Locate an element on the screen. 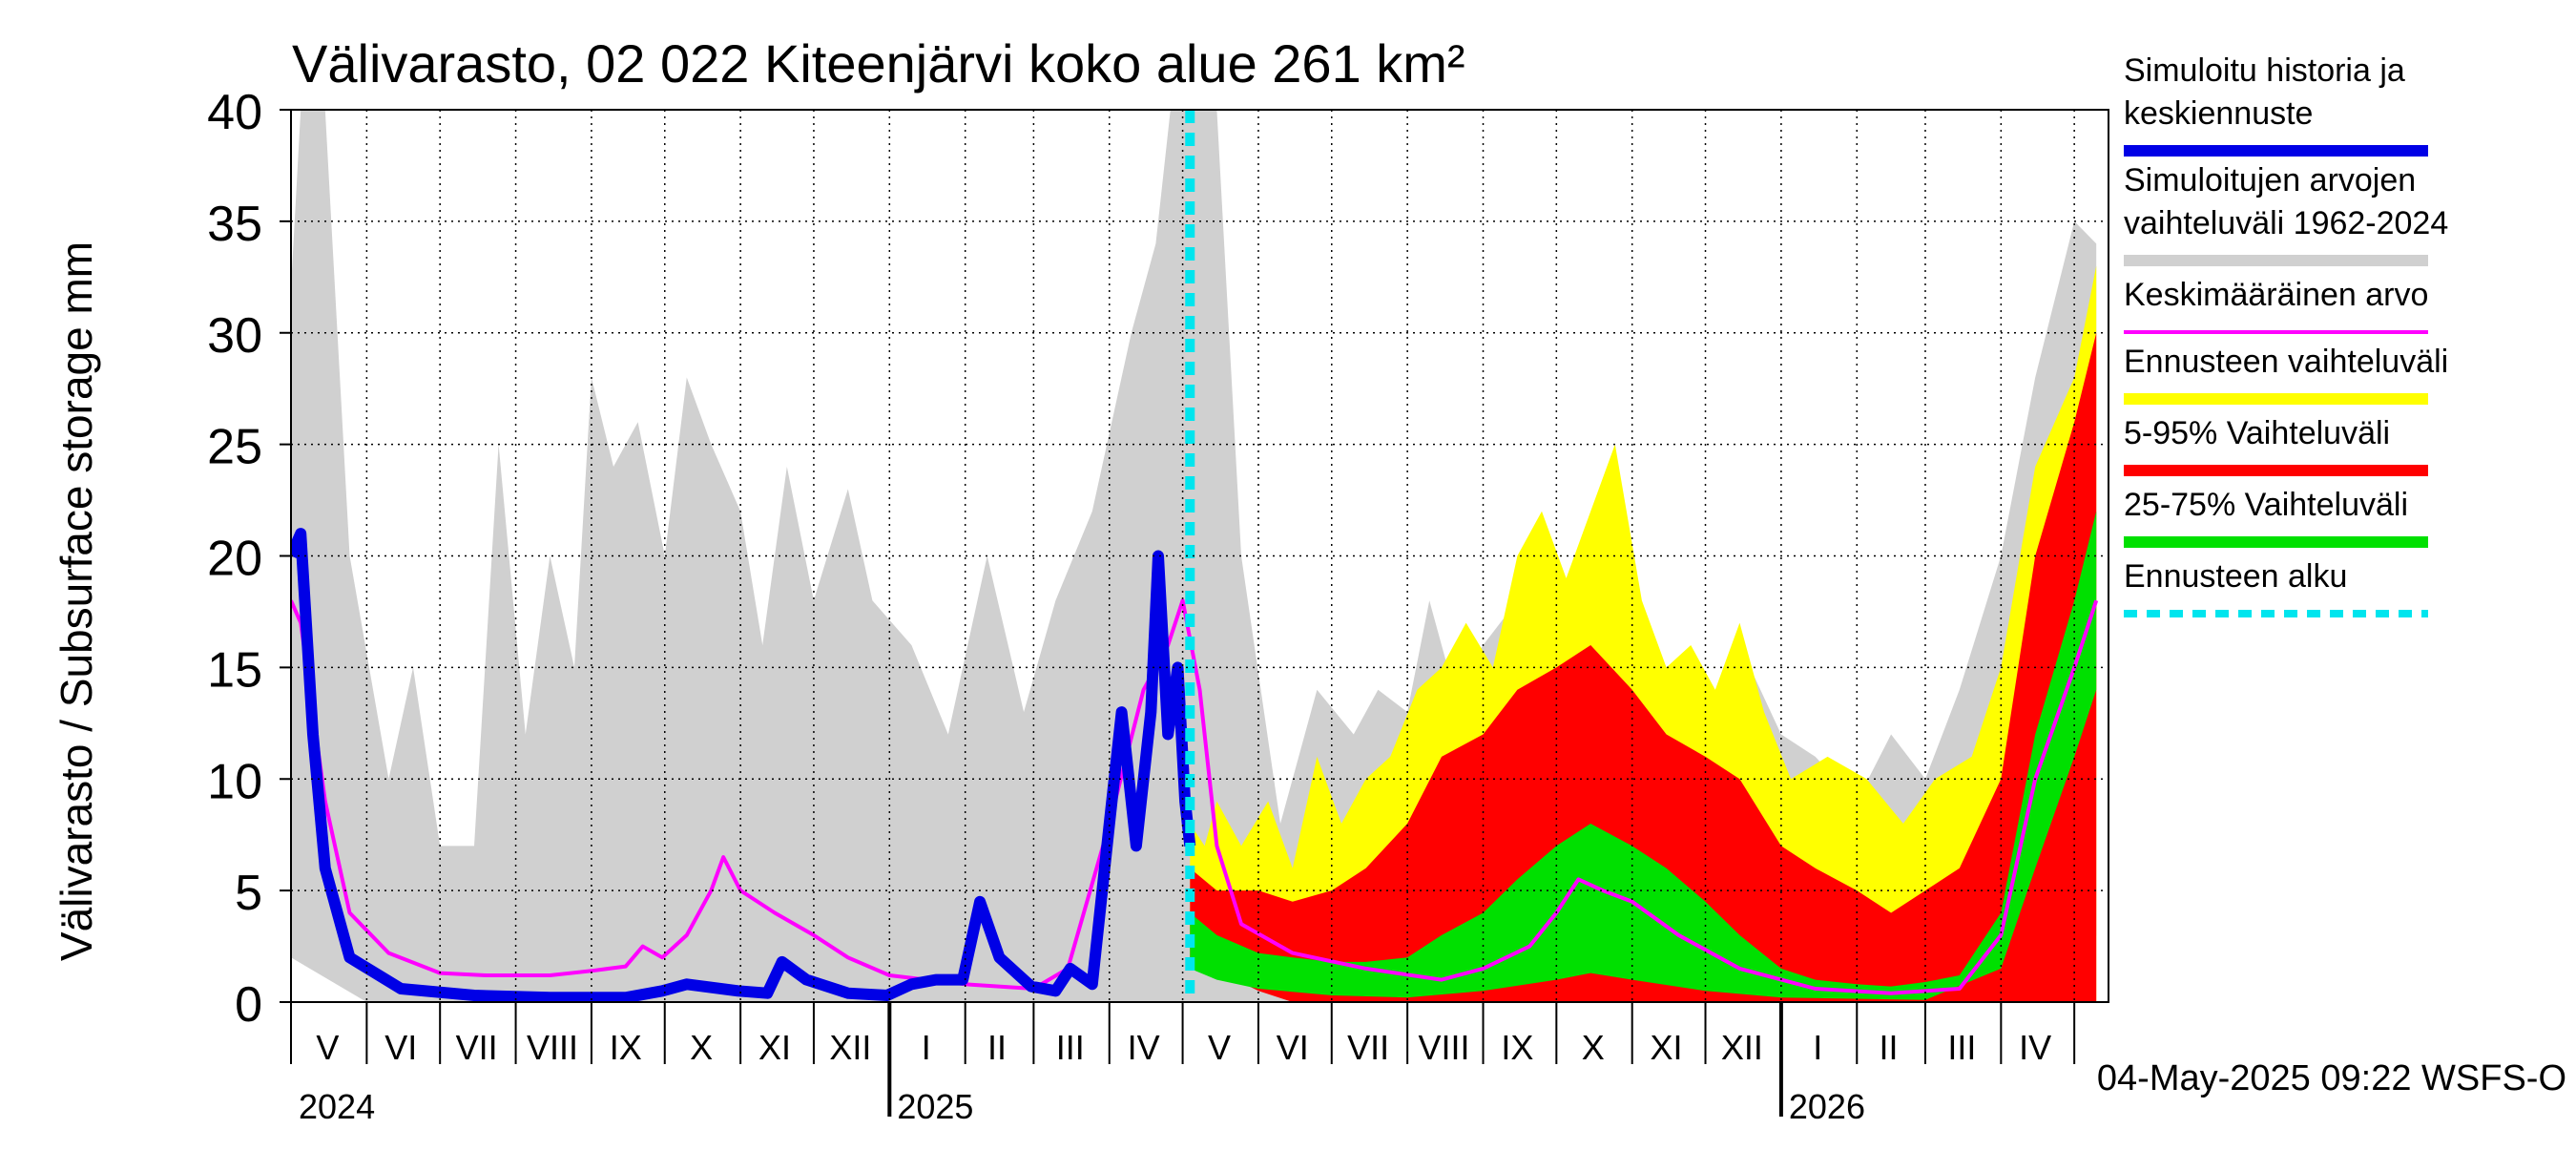 Image resolution: width=2576 pixels, height=1150 pixels. timestamp: 04-May-2025 09:22 WSFS-O is located at coordinates (2331, 1078).